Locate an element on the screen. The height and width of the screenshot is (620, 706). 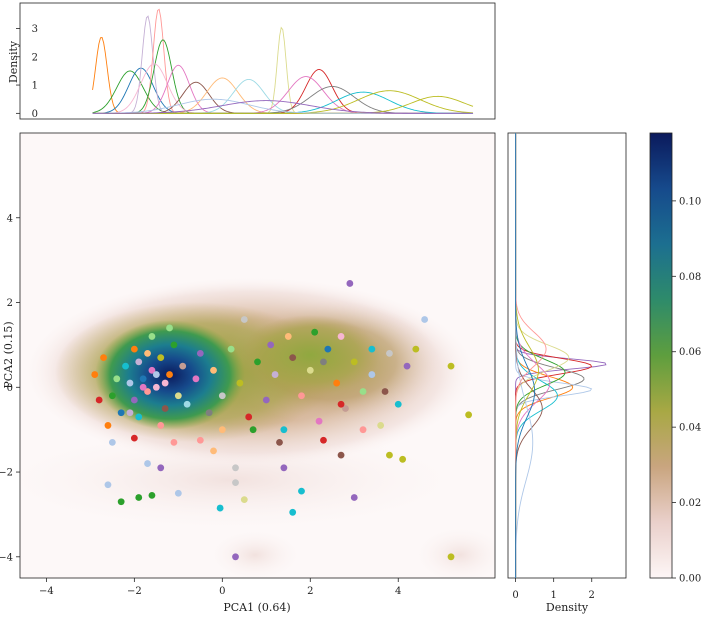
y-tick-label: 0 is located at coordinates (10, 388).